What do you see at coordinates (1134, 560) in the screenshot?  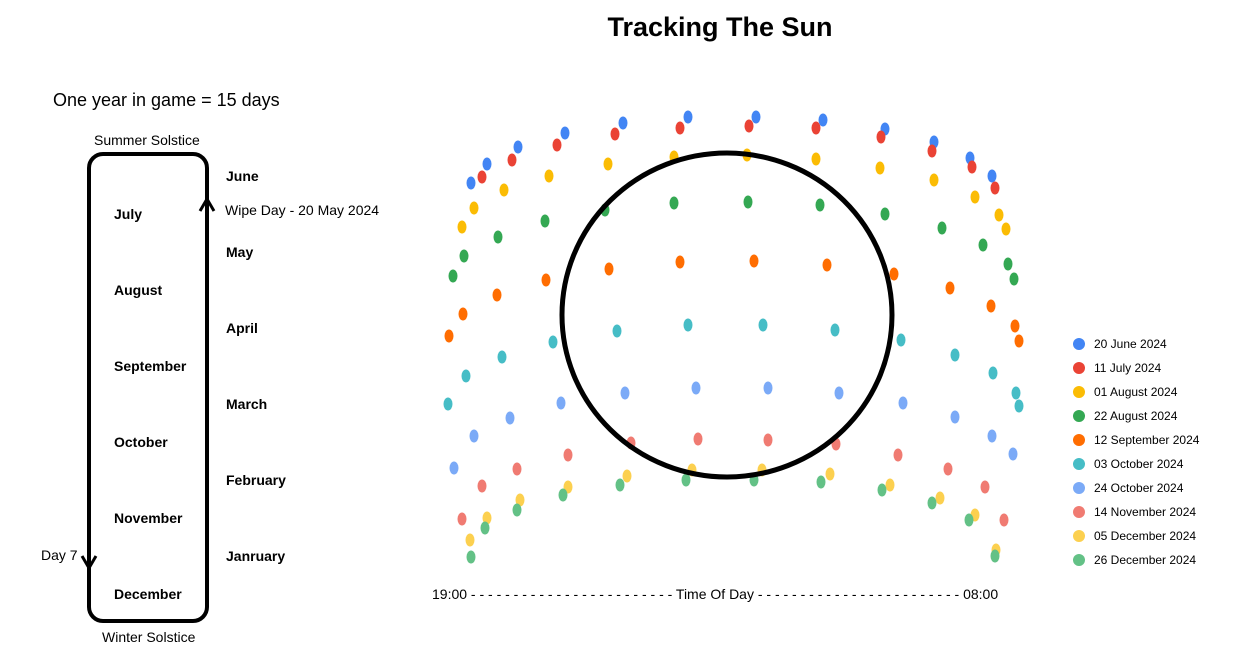 I see `legend-item: 26 December 2024` at bounding box center [1134, 560].